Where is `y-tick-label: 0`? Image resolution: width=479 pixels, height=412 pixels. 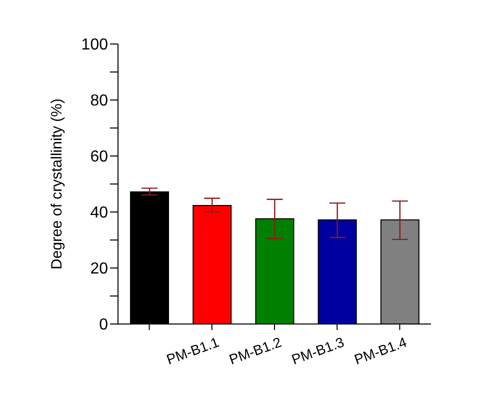 y-tick-label: 0 is located at coordinates (103, 325).